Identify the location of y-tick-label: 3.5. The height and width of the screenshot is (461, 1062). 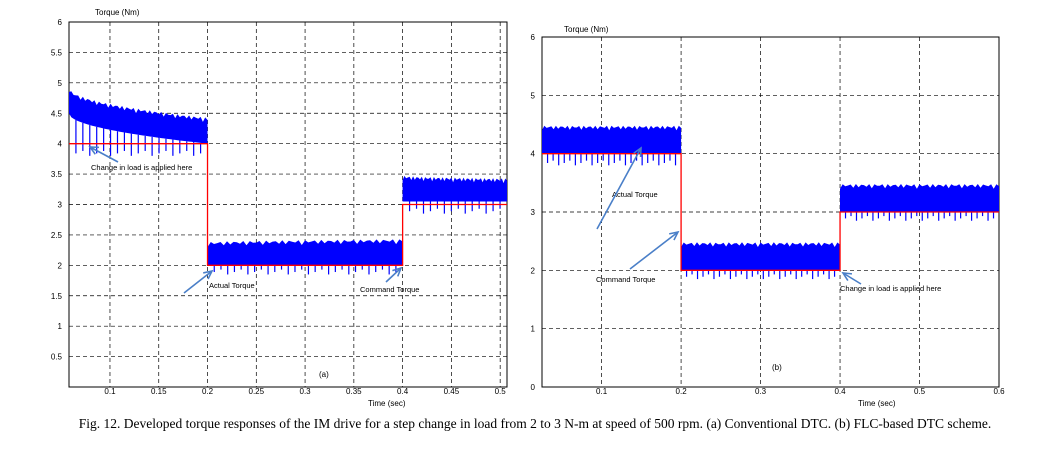
(57, 174).